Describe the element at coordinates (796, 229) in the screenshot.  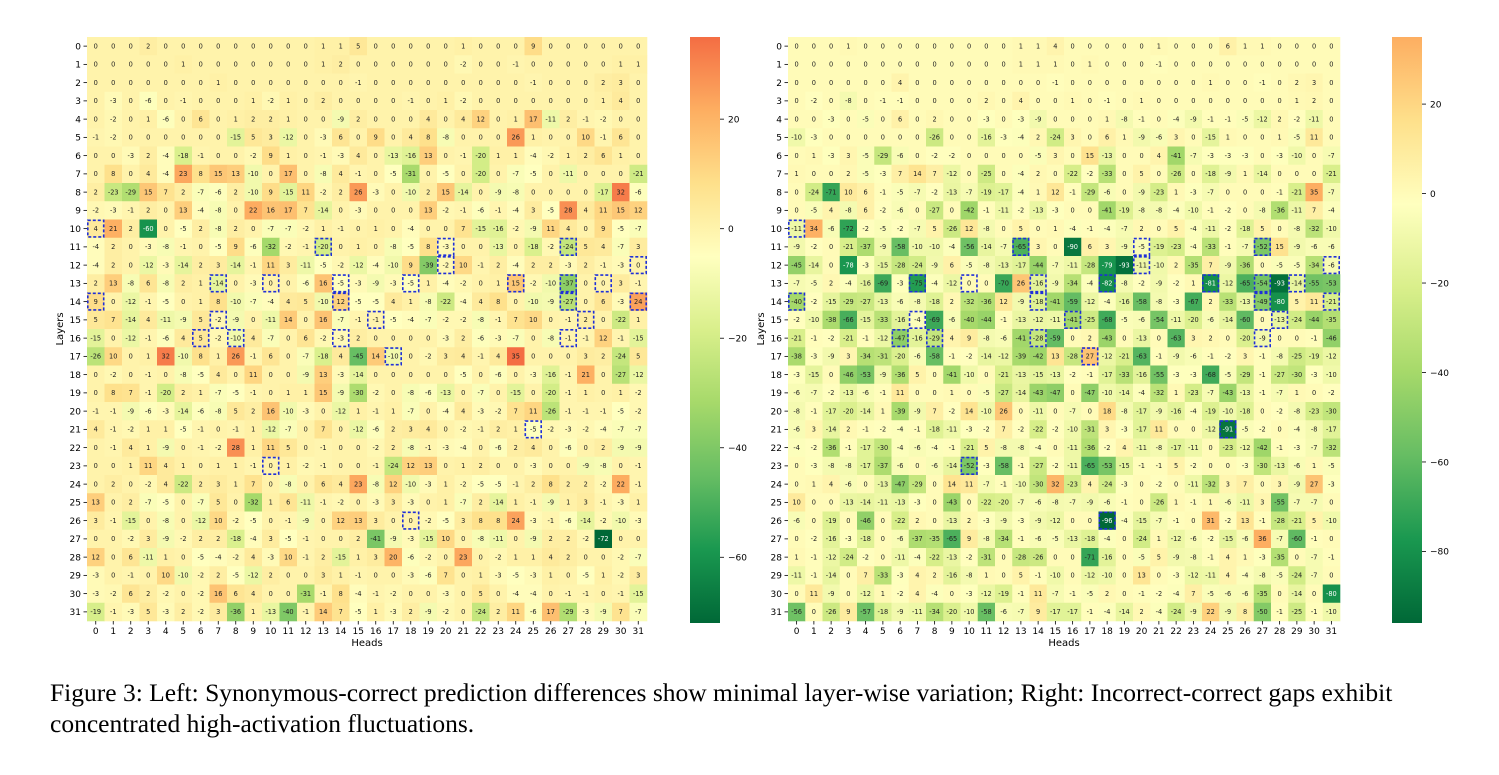
I see `cell-value-label: -11` at that location.